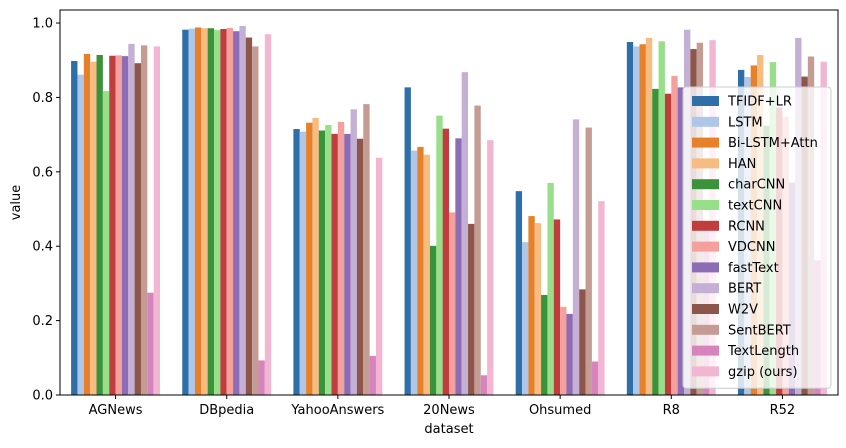 This screenshot has width=846, height=448. Describe the element at coordinates (204, 211) in the screenshot. I see `bar-dbpedia-han` at that location.